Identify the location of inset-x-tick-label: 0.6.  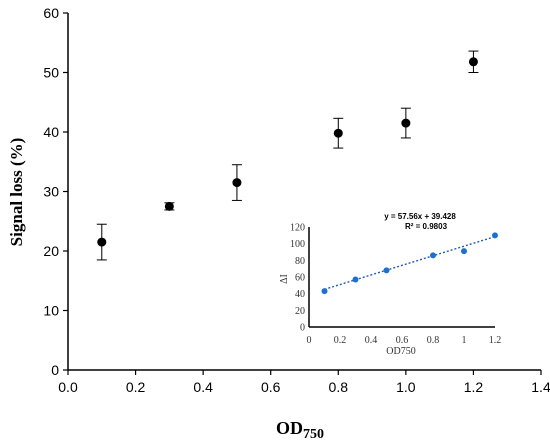
(402, 340).